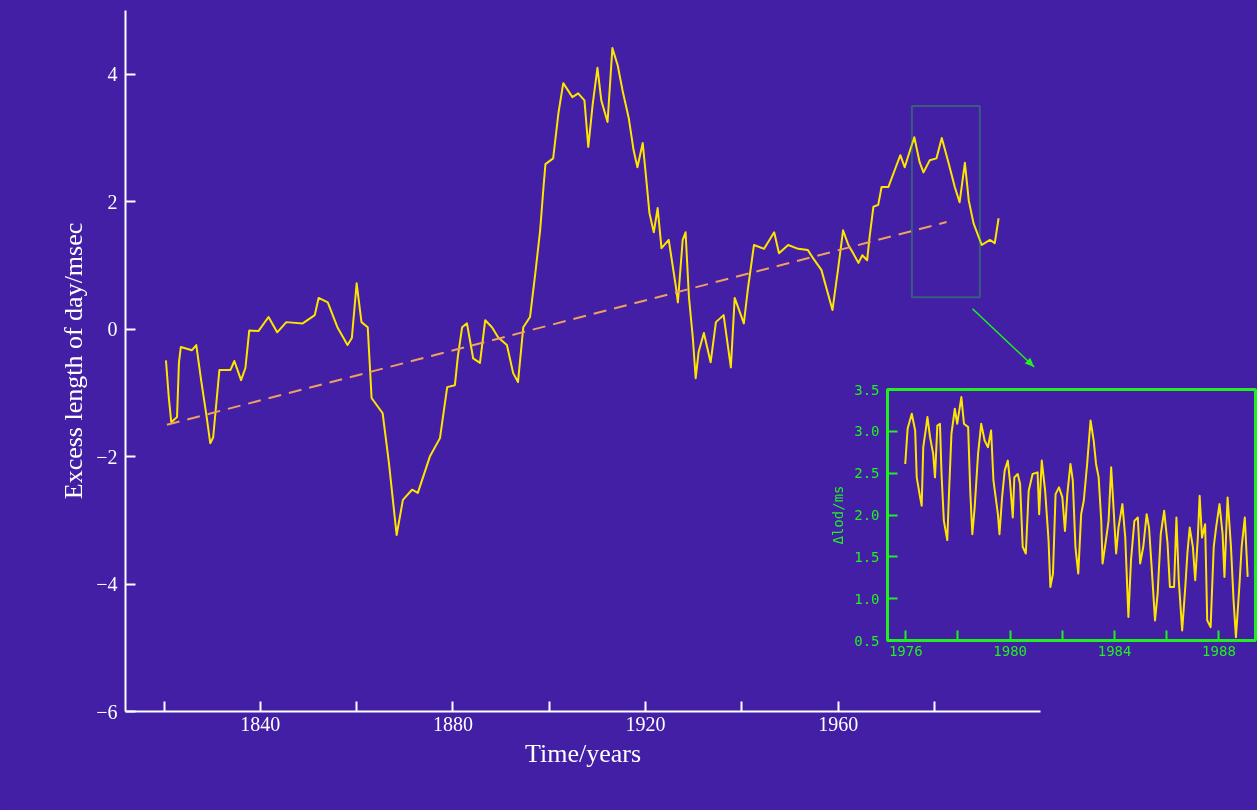 The height and width of the screenshot is (810, 1257). I want to click on x-tick-label: 1988, so click(1219, 650).